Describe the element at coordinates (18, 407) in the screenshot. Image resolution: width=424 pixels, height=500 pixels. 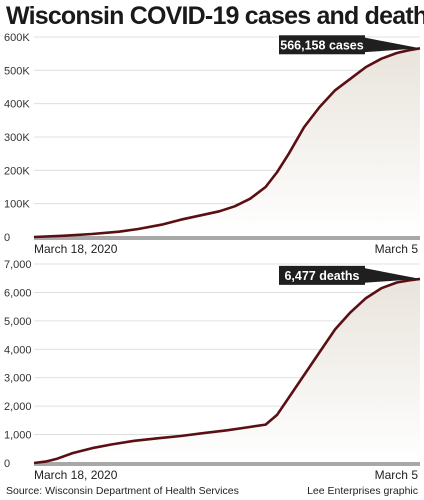
I see `y-tick-label: 2,000` at that location.